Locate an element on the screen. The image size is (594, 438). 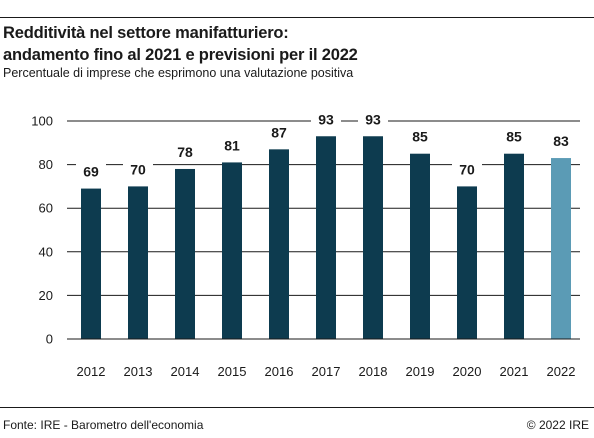
data-label-2020: 70 is located at coordinates (467, 169).